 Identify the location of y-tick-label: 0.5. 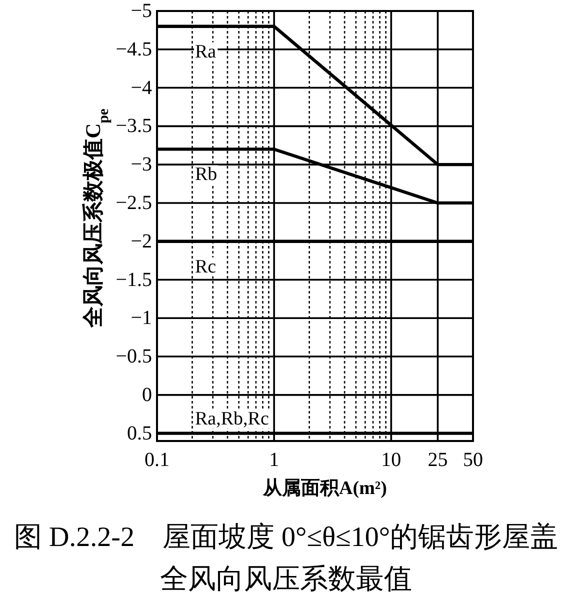
(139, 433).